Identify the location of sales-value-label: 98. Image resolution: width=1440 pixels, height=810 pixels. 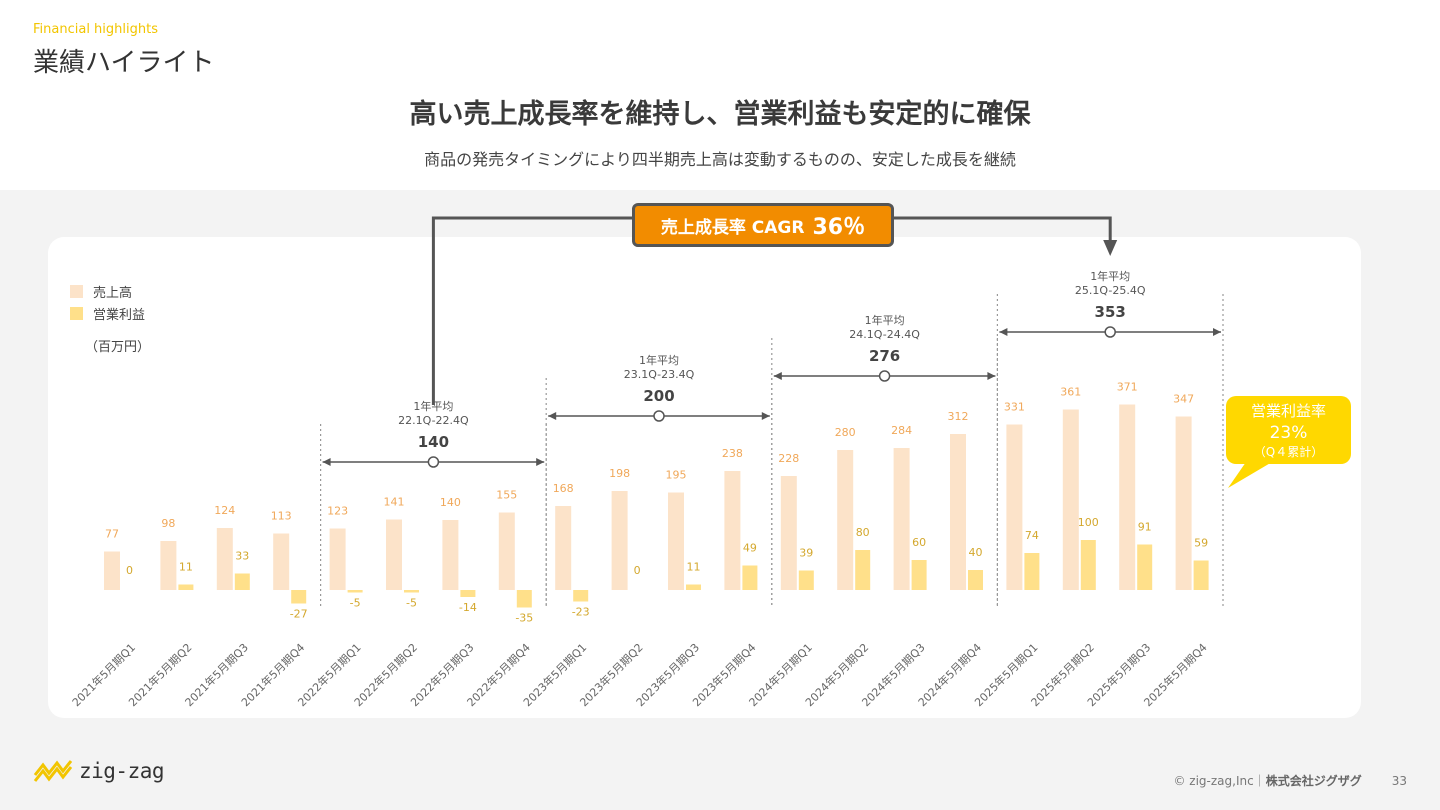
(168, 523).